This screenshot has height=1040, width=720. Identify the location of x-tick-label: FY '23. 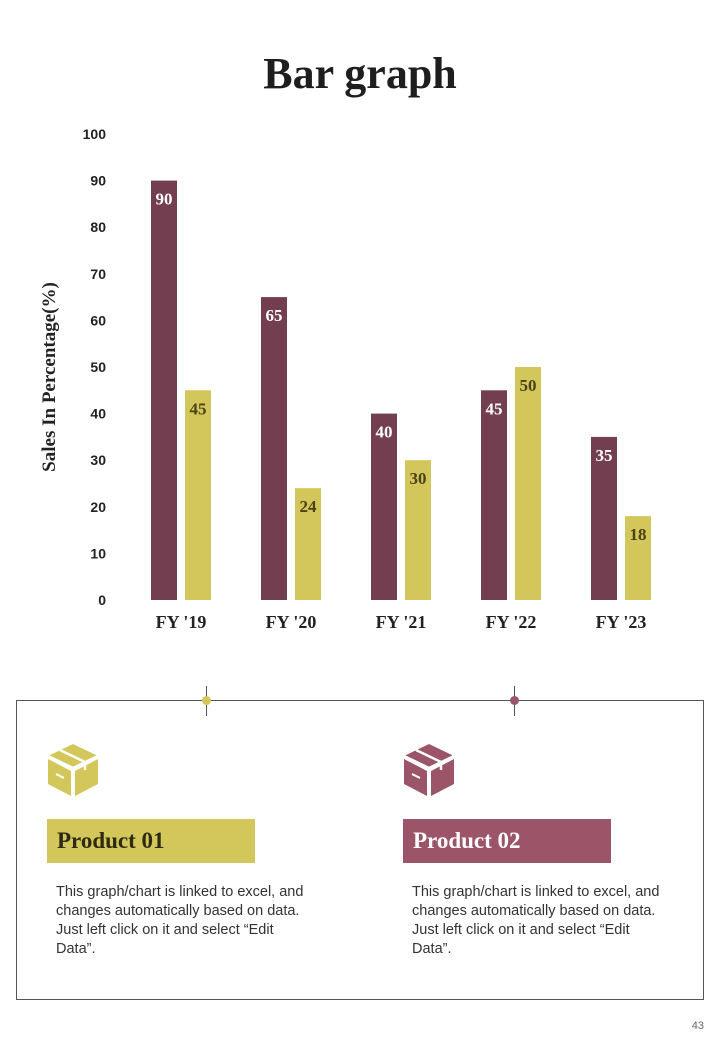
(621, 622).